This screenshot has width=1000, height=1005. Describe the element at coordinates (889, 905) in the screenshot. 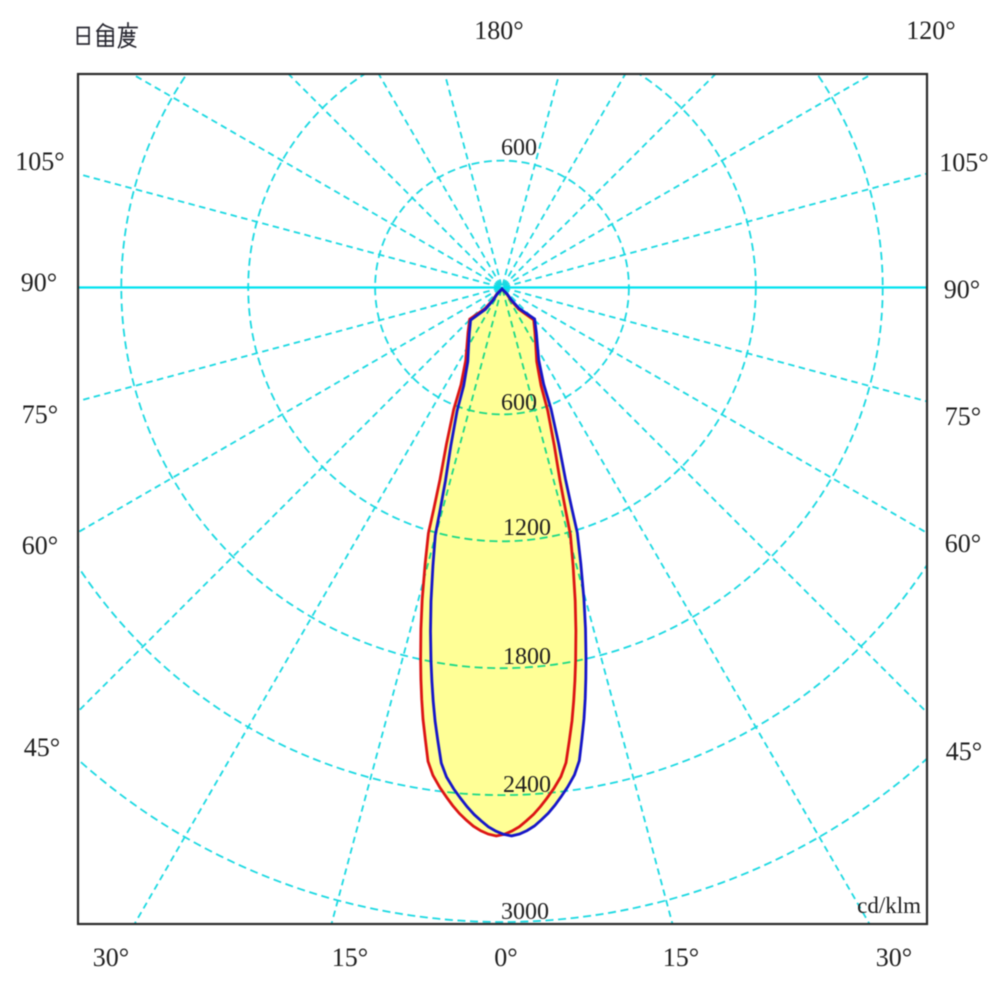

I see `svg-text: cd/klm` at that location.